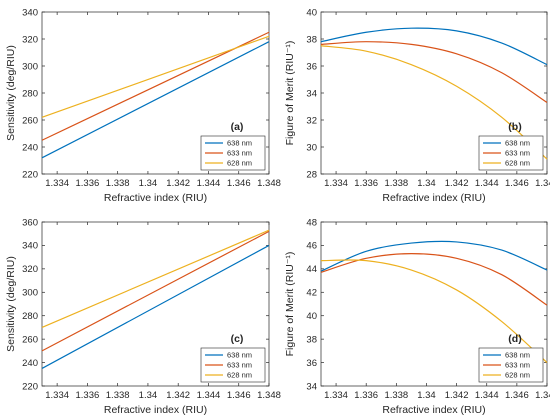 The image size is (550, 416). I want to click on y-tick-label: 360, so click(30, 222).